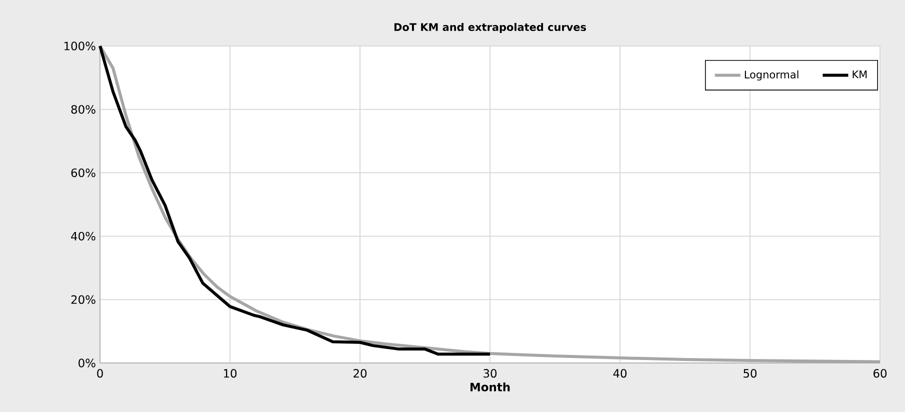  Describe the element at coordinates (80, 46) in the screenshot. I see `y-tick-label: 100%` at that location.